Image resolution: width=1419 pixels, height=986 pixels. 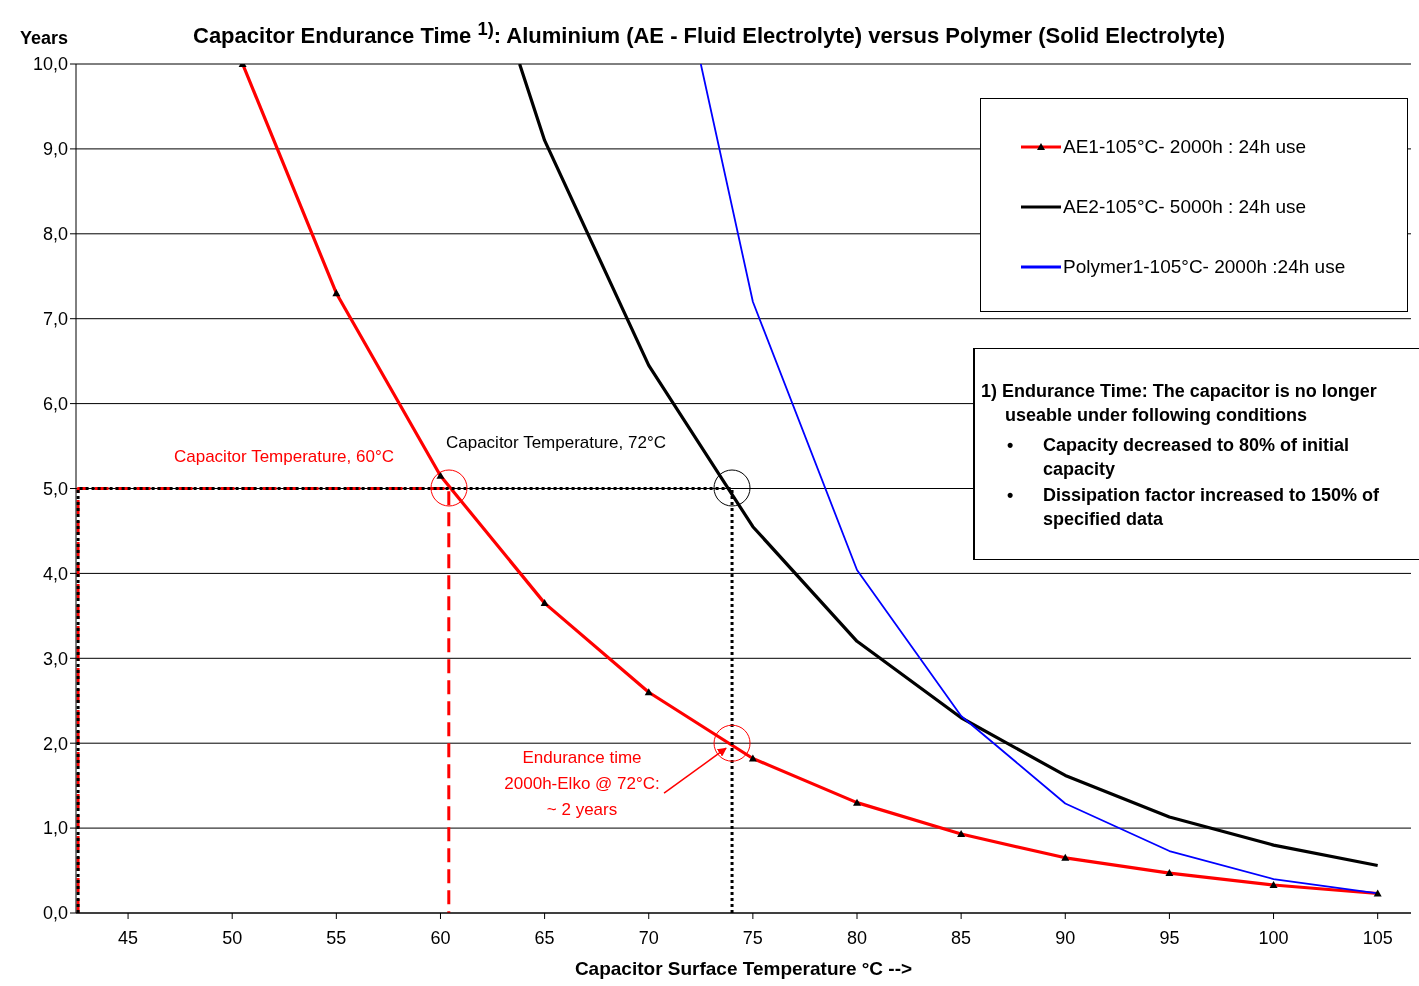 What do you see at coordinates (1204, 267) in the screenshot?
I see `legend-label: Polymer1-105°C- 2000h :24h use` at bounding box center [1204, 267].